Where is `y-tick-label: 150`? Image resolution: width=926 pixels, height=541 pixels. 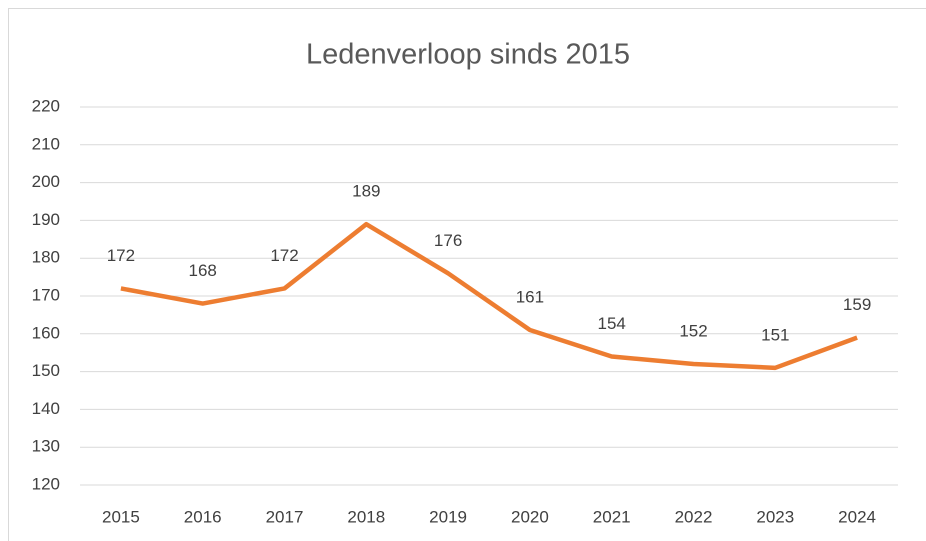 y-tick-label: 150 is located at coordinates (46, 370).